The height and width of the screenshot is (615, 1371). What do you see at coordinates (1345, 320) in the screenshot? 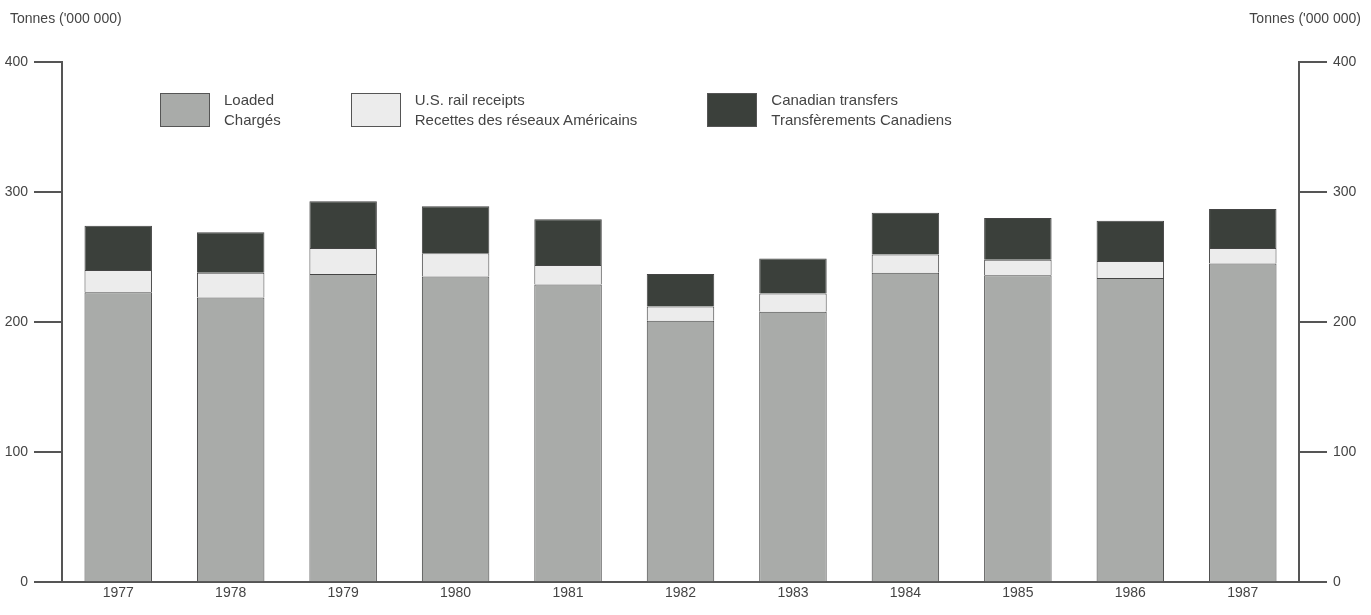
I see `y2-tick-label: 200` at bounding box center [1345, 320].